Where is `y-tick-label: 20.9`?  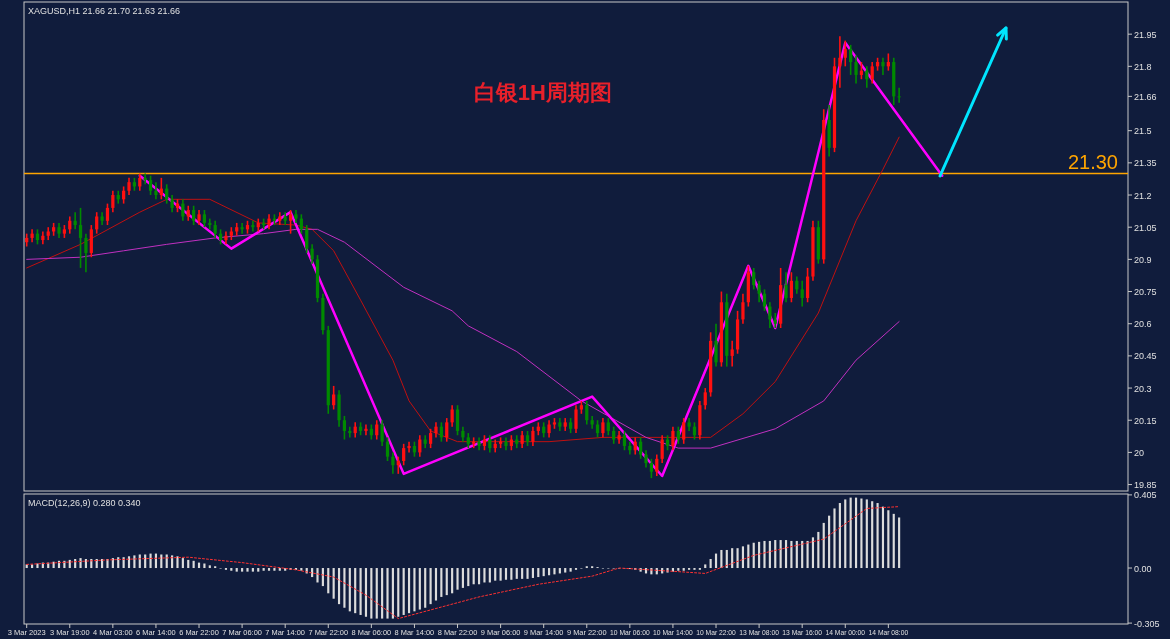 y-tick-label: 20.9 is located at coordinates (1143, 259).